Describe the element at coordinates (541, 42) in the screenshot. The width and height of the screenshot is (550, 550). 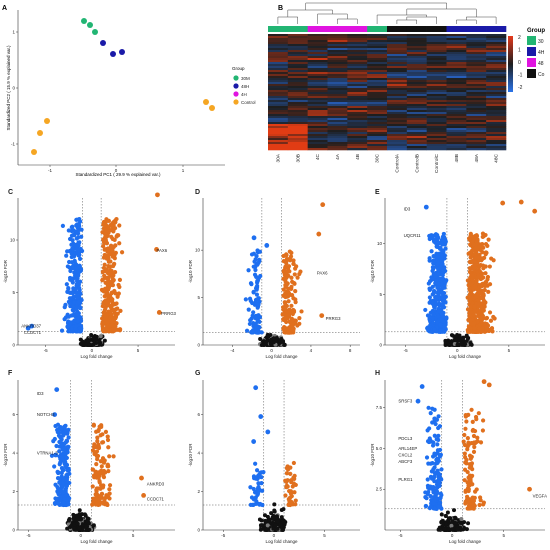
I see `heatmap-group-label: 30` at that location.